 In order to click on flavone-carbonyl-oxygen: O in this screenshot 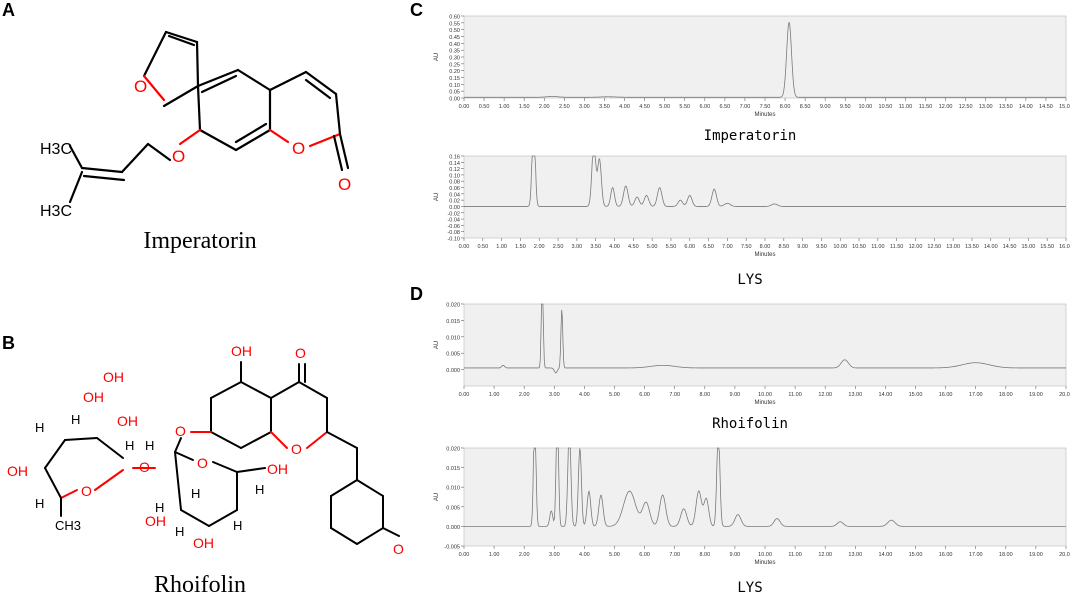, I will do `click(300, 353)`.